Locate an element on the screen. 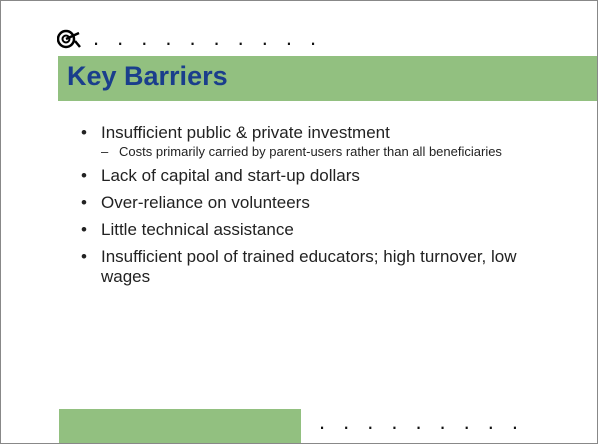  bullet-text: Lack of capital and start-up dollars is located at coordinates (230, 175).